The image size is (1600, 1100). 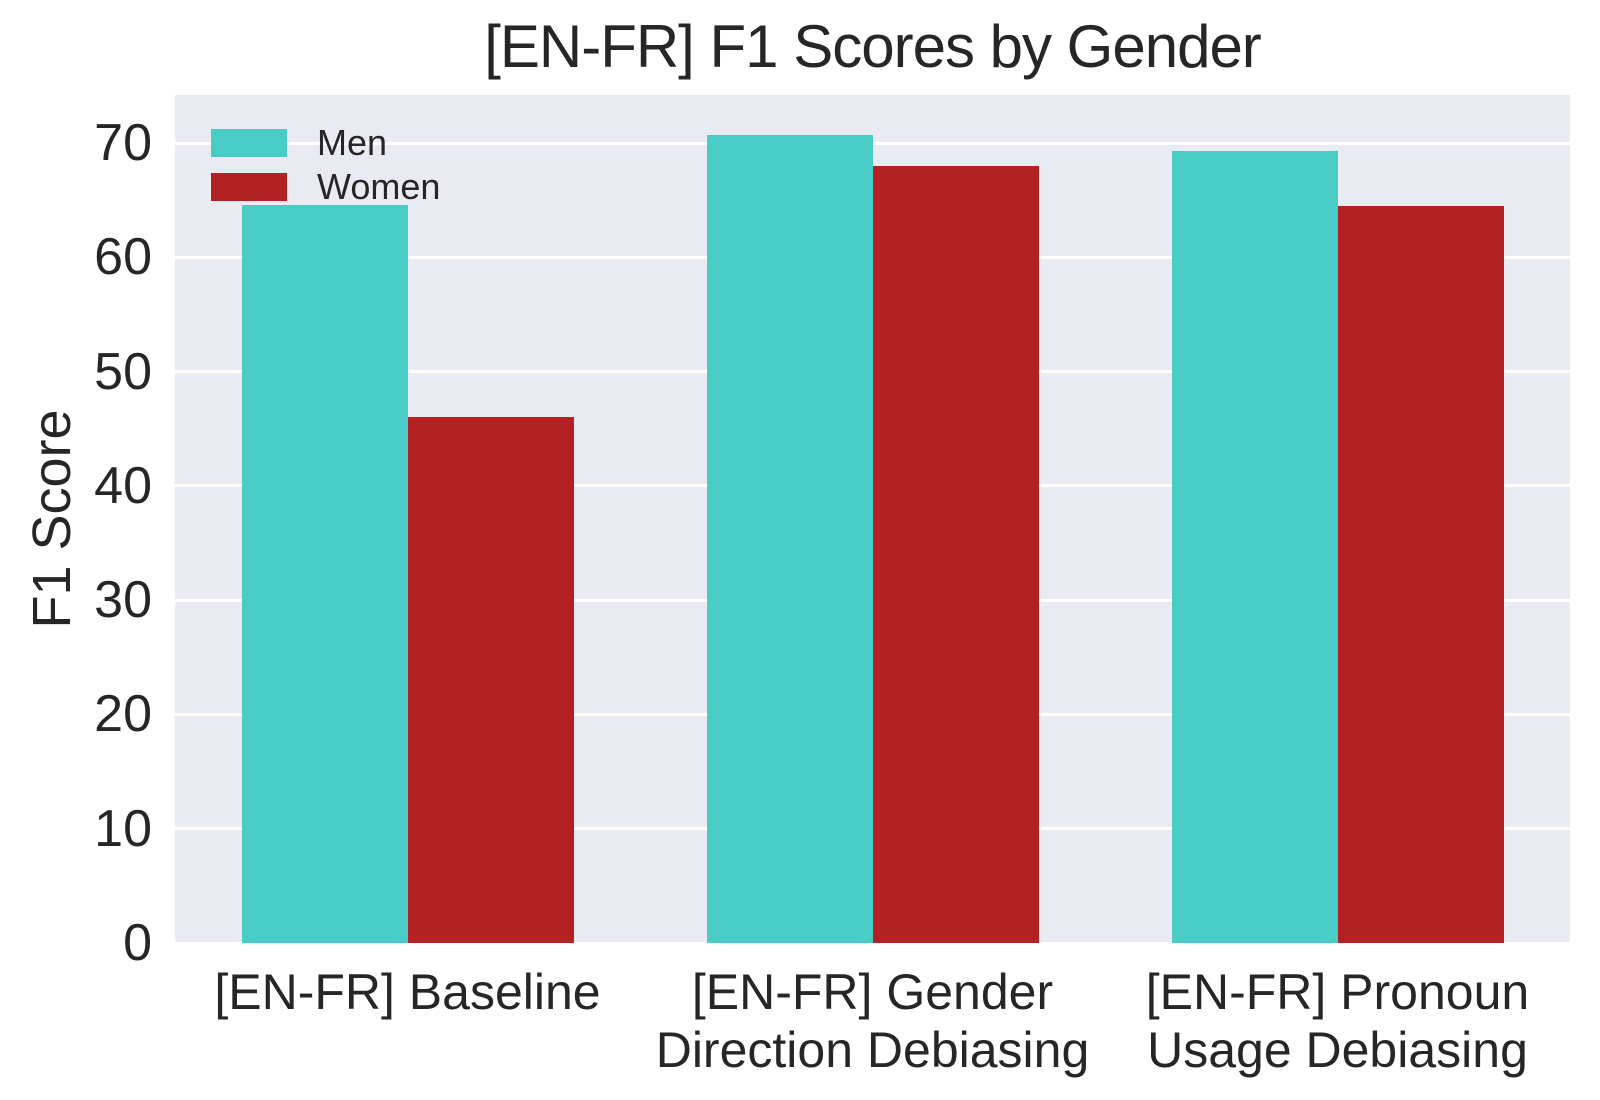 What do you see at coordinates (123, 485) in the screenshot?
I see `y-tick-label-40: 40` at bounding box center [123, 485].